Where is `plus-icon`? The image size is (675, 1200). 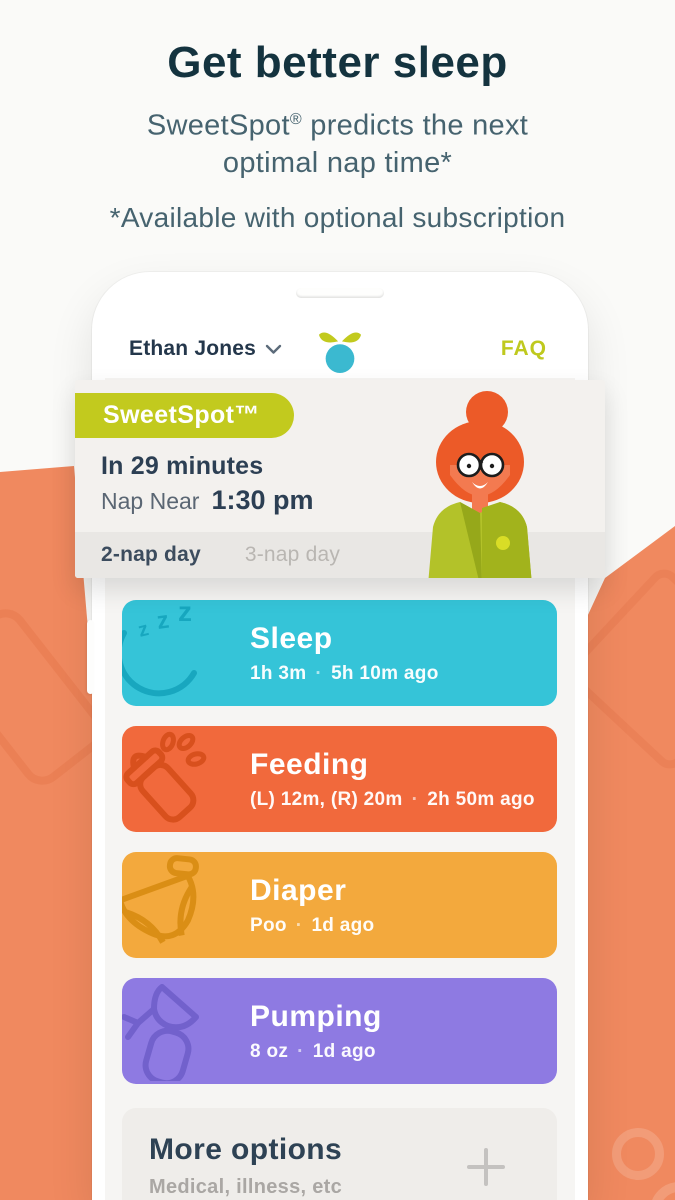
plus-icon is located at coordinates (486, 1167).